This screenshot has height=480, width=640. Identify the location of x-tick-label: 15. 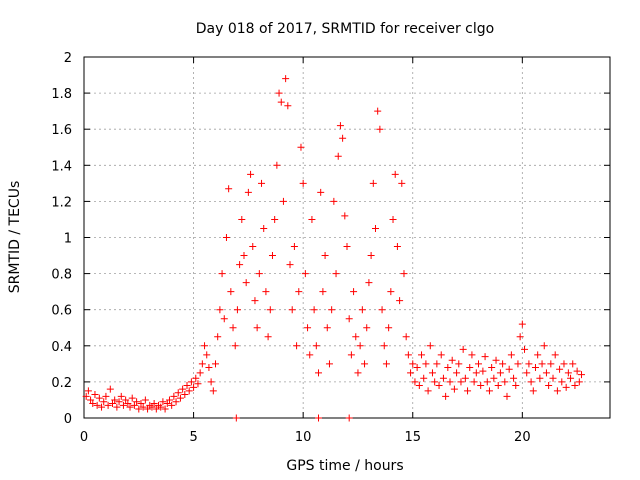
(412, 437).